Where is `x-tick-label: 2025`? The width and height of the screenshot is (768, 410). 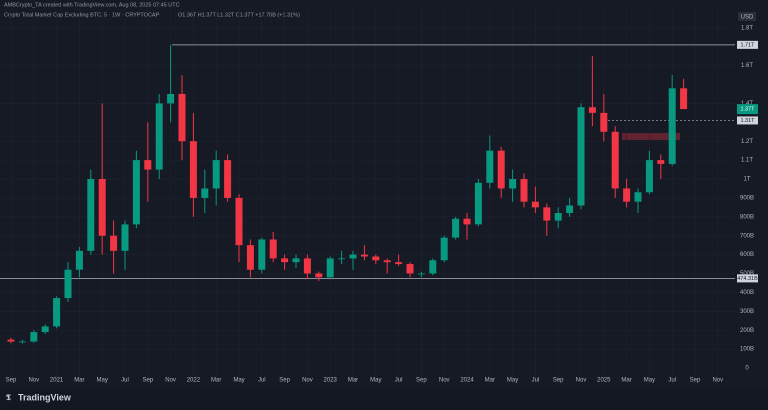
x-tick-label: 2025 is located at coordinates (604, 381).